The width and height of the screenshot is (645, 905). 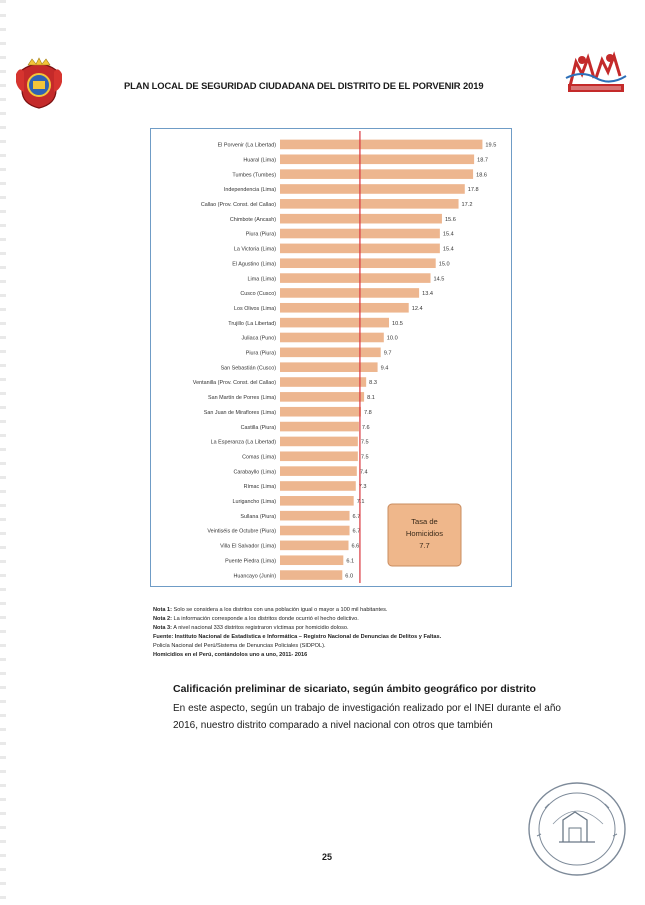 I want to click on value-label: 18.7, so click(x=482, y=160).